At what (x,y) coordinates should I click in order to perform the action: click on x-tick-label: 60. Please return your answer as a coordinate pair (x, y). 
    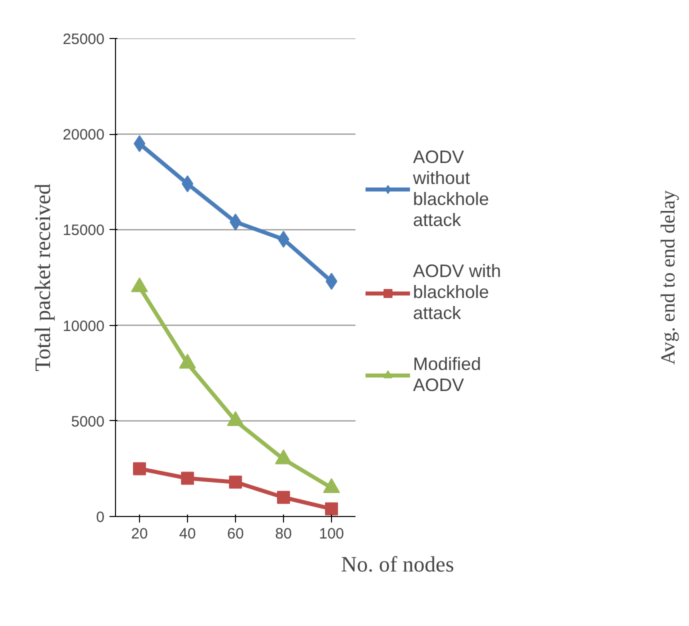
    Looking at the image, I should click on (235, 534).